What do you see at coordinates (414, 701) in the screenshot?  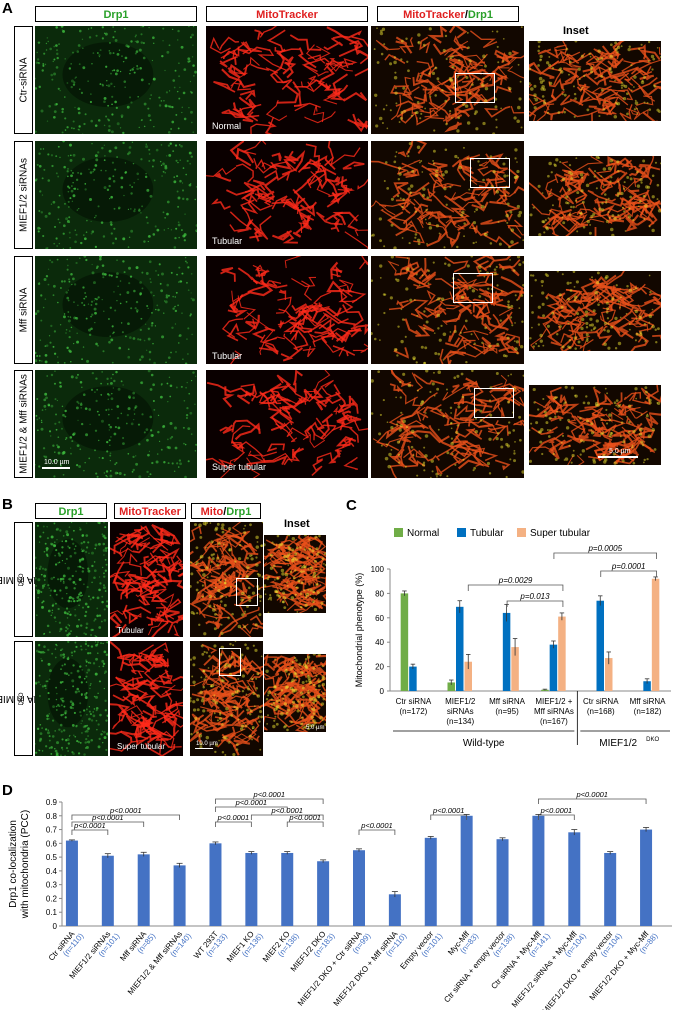 I see `category-label: Ctr siRNA` at bounding box center [414, 701].